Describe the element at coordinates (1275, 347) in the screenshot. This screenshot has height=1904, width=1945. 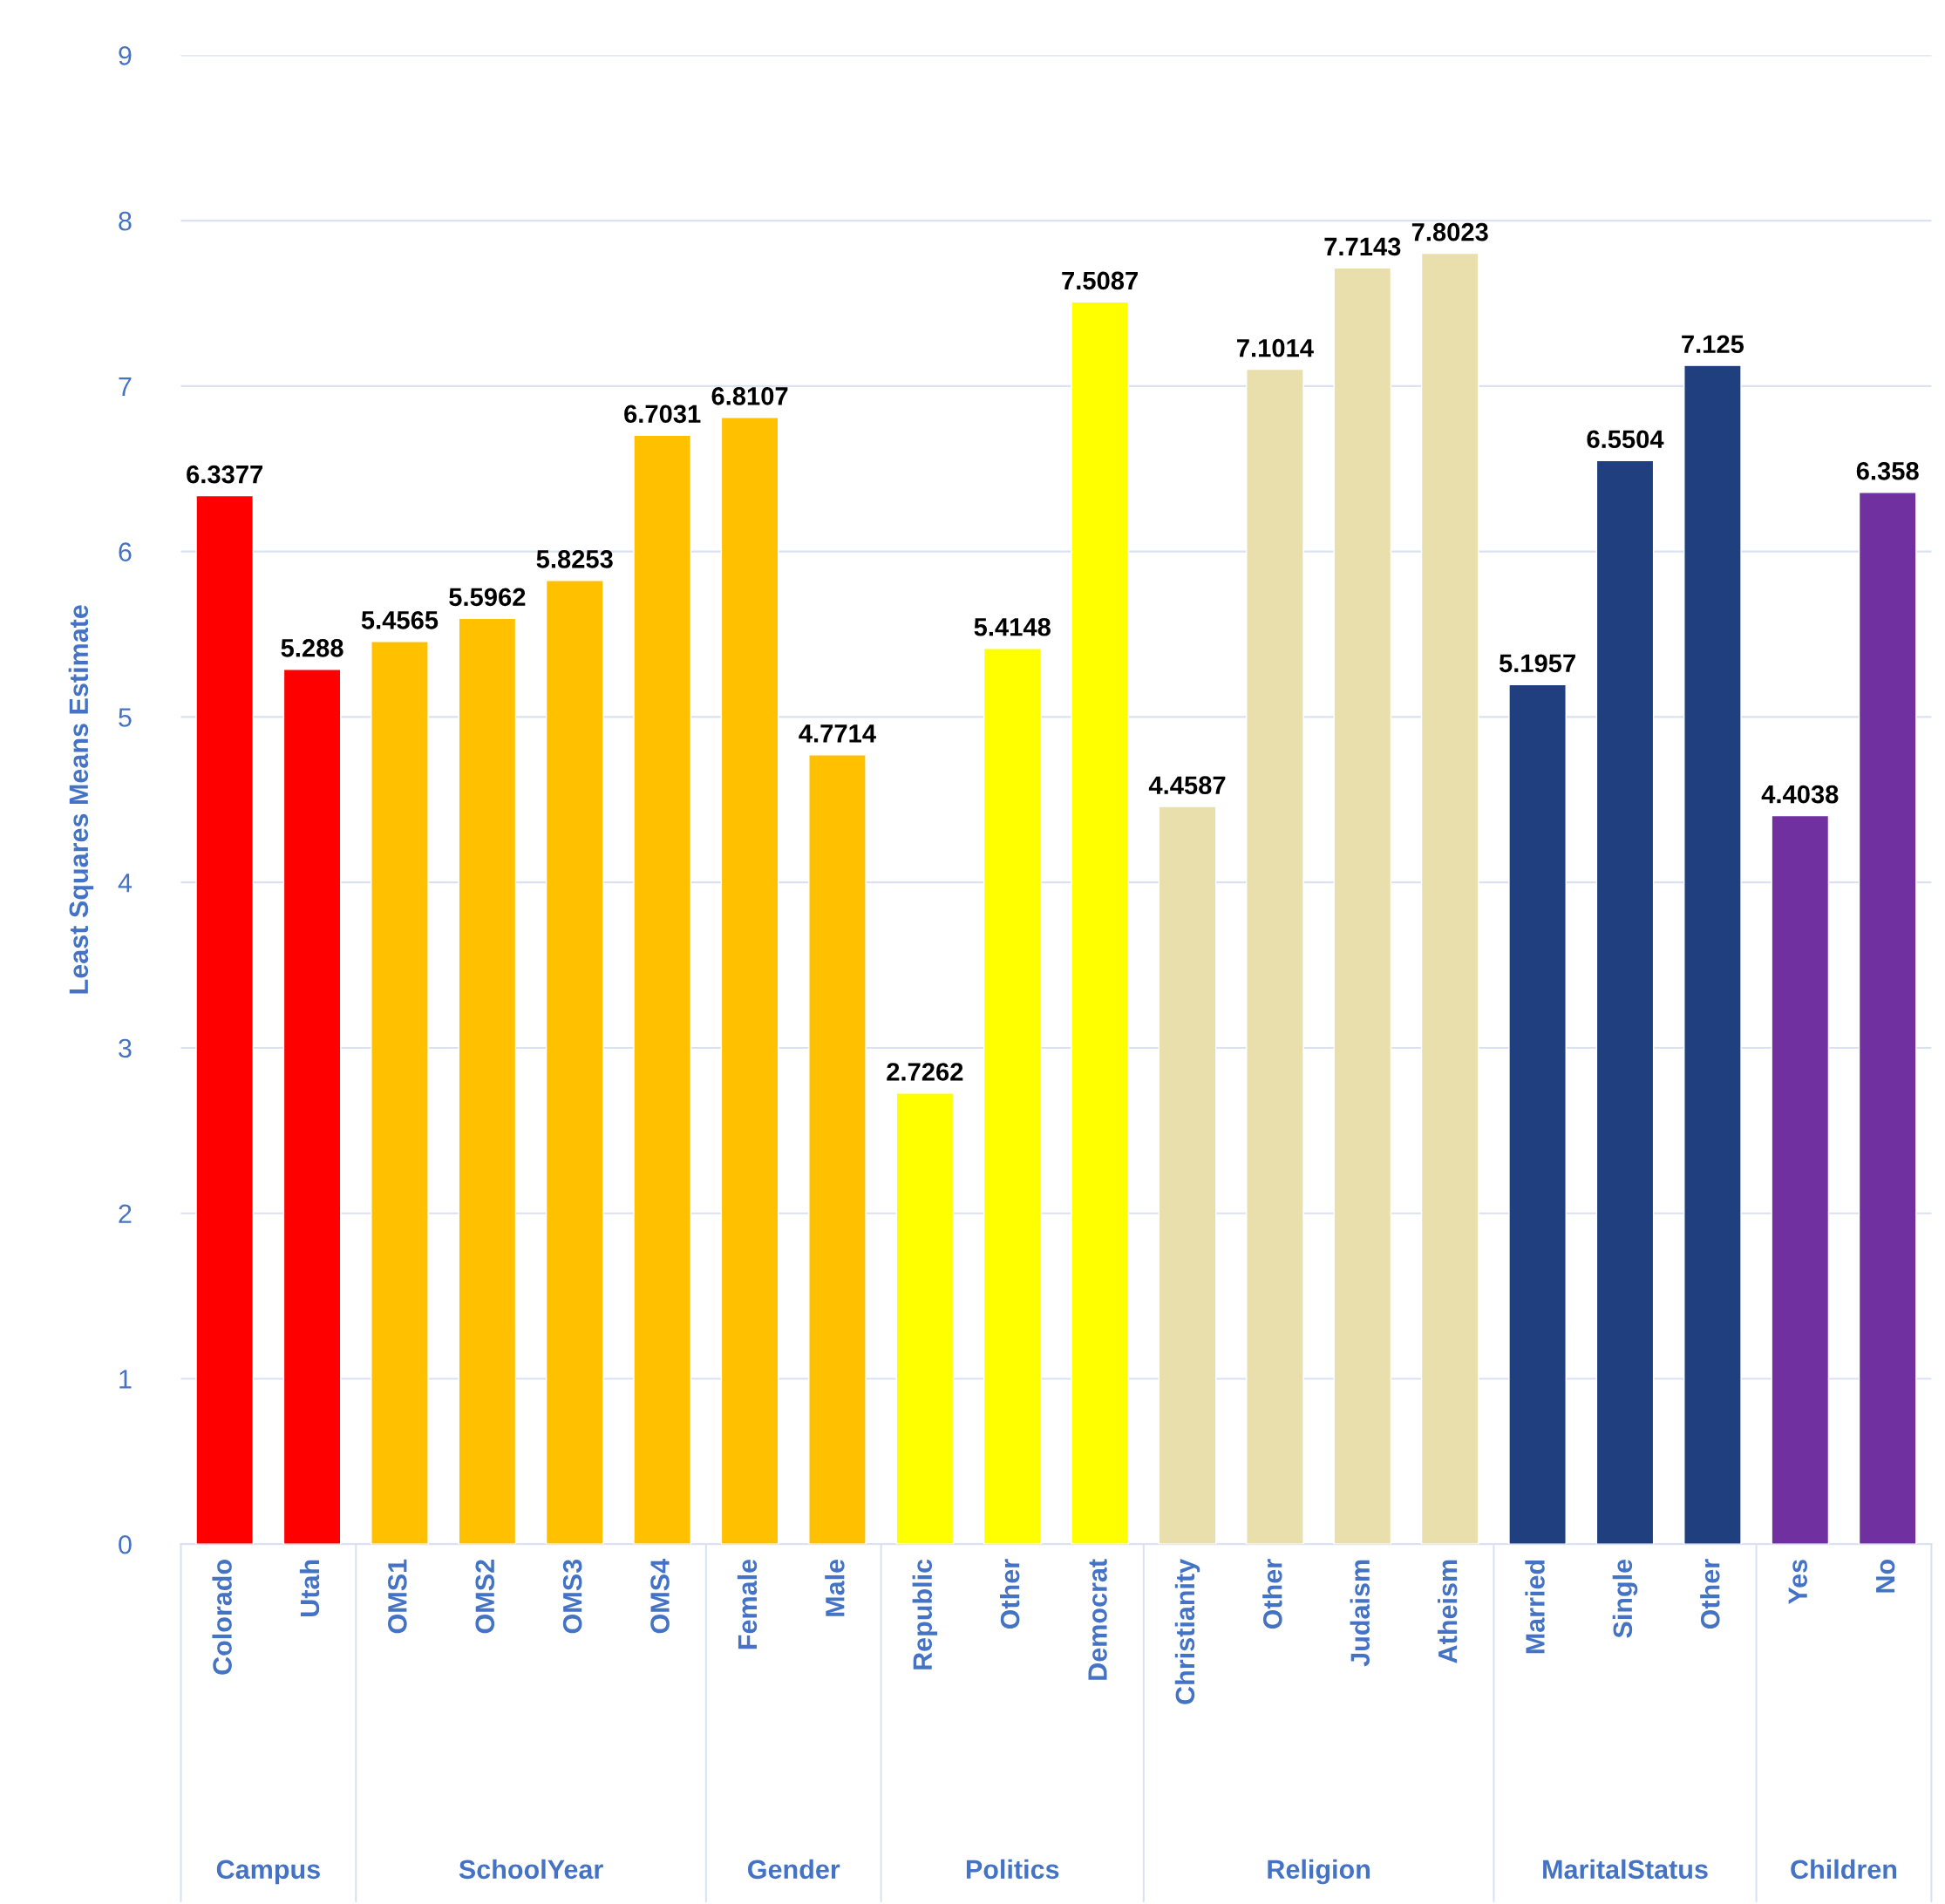
I see `data-label: 7.1014` at that location.